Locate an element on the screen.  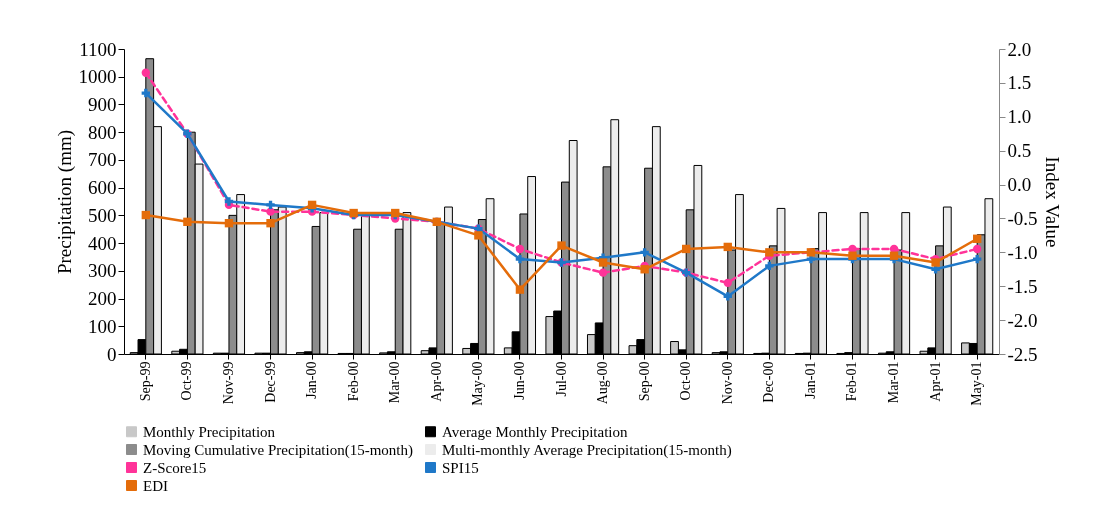
y-tick-label: 300 is located at coordinates (102, 271).